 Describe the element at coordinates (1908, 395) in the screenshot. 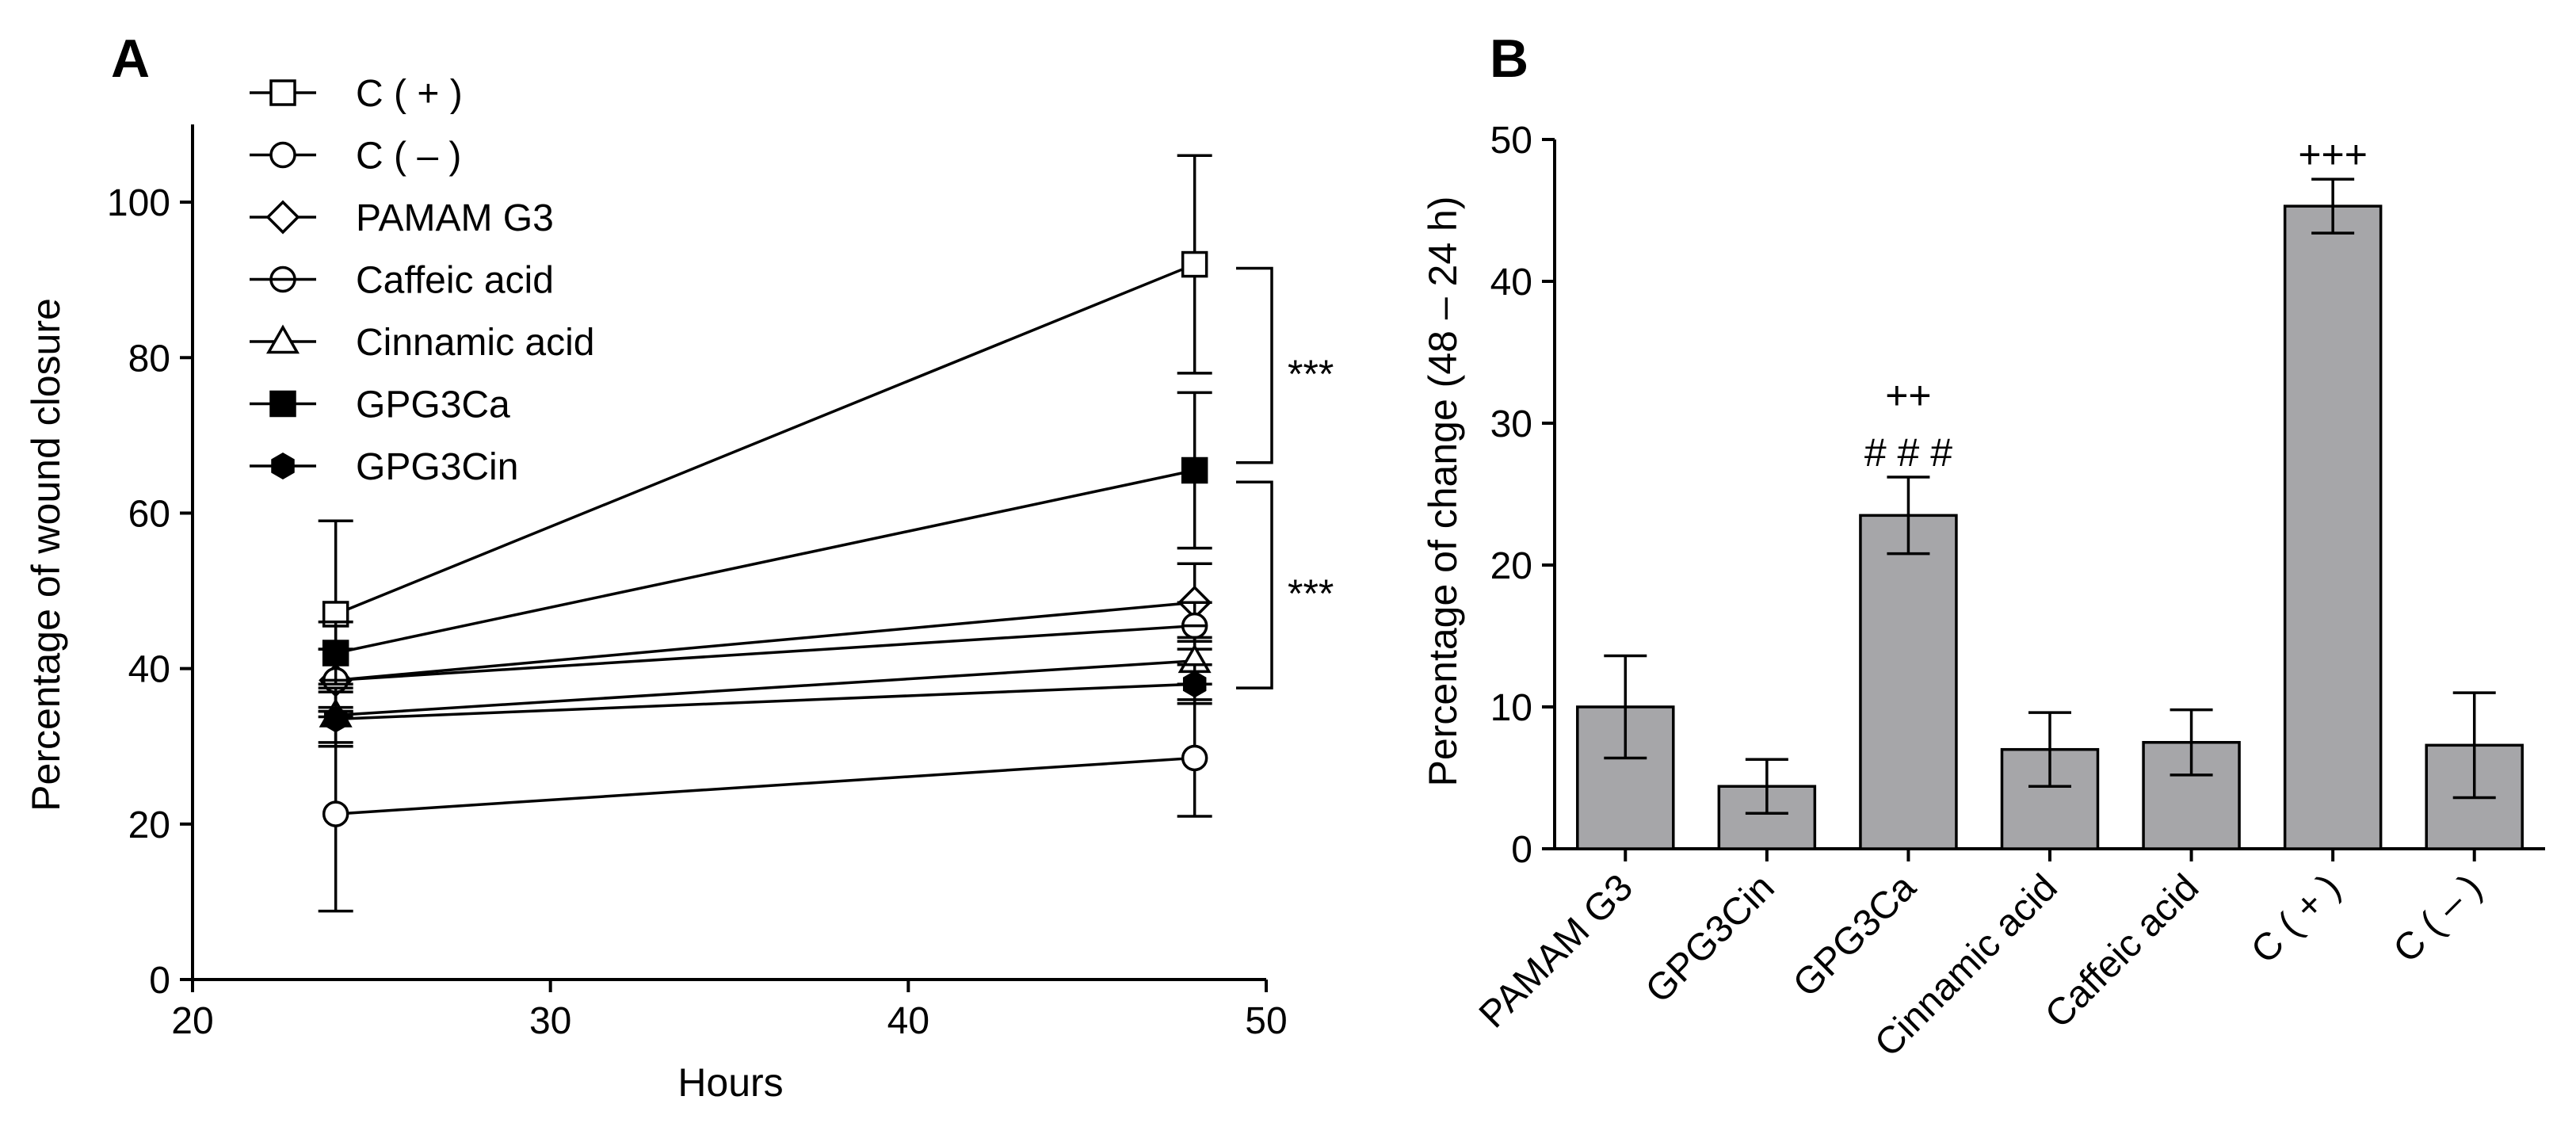

I see `annotation-text: ++` at that location.